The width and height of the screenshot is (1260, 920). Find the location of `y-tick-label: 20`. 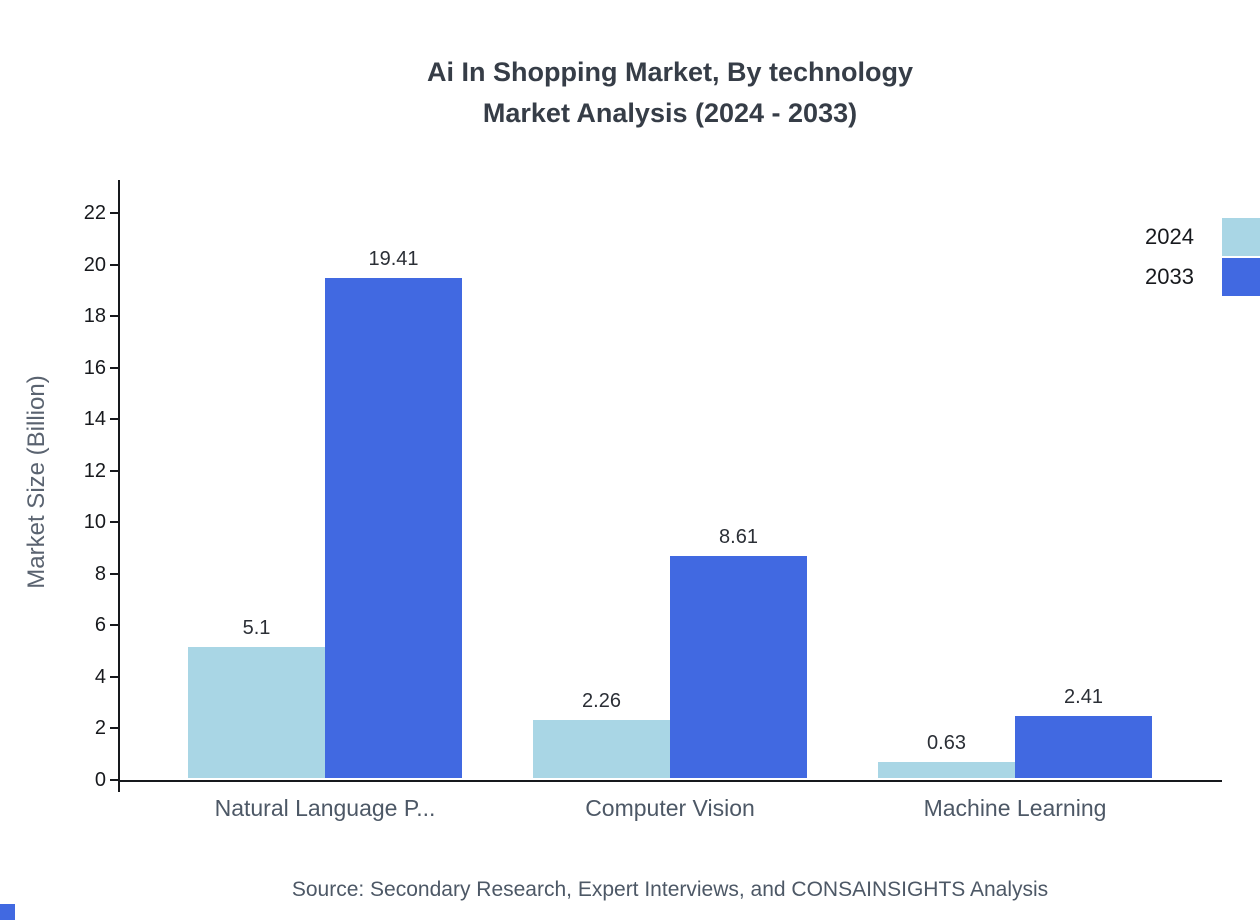

y-tick-label: 20 is located at coordinates (94, 264).